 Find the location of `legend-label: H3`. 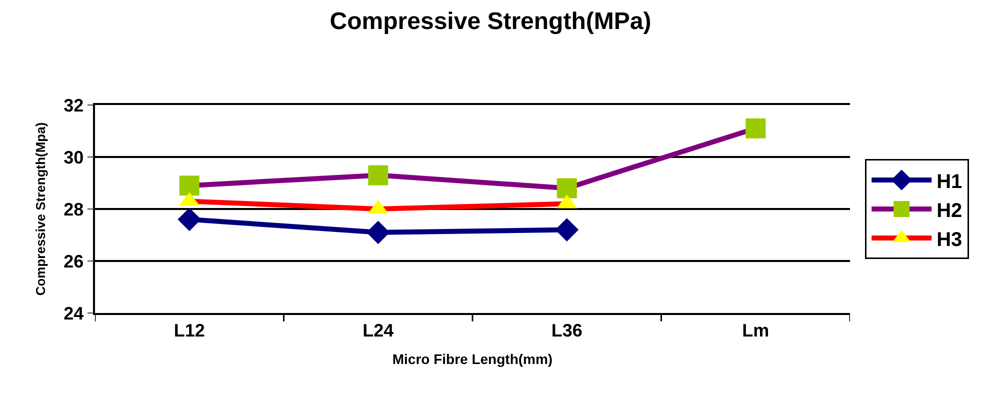

legend-label: H3 is located at coordinates (949, 239).